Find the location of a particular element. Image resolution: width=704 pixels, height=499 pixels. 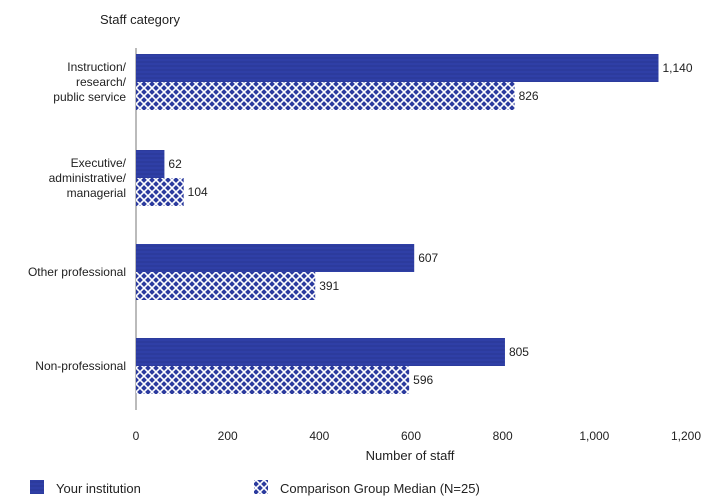

x-tick-label-5: 1,000 is located at coordinates (594, 436).